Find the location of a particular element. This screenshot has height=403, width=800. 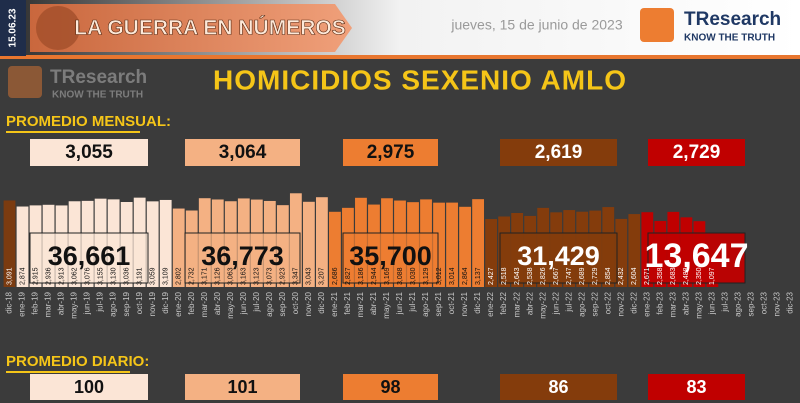

value-label: 2,643 is located at coordinates (517, 276).